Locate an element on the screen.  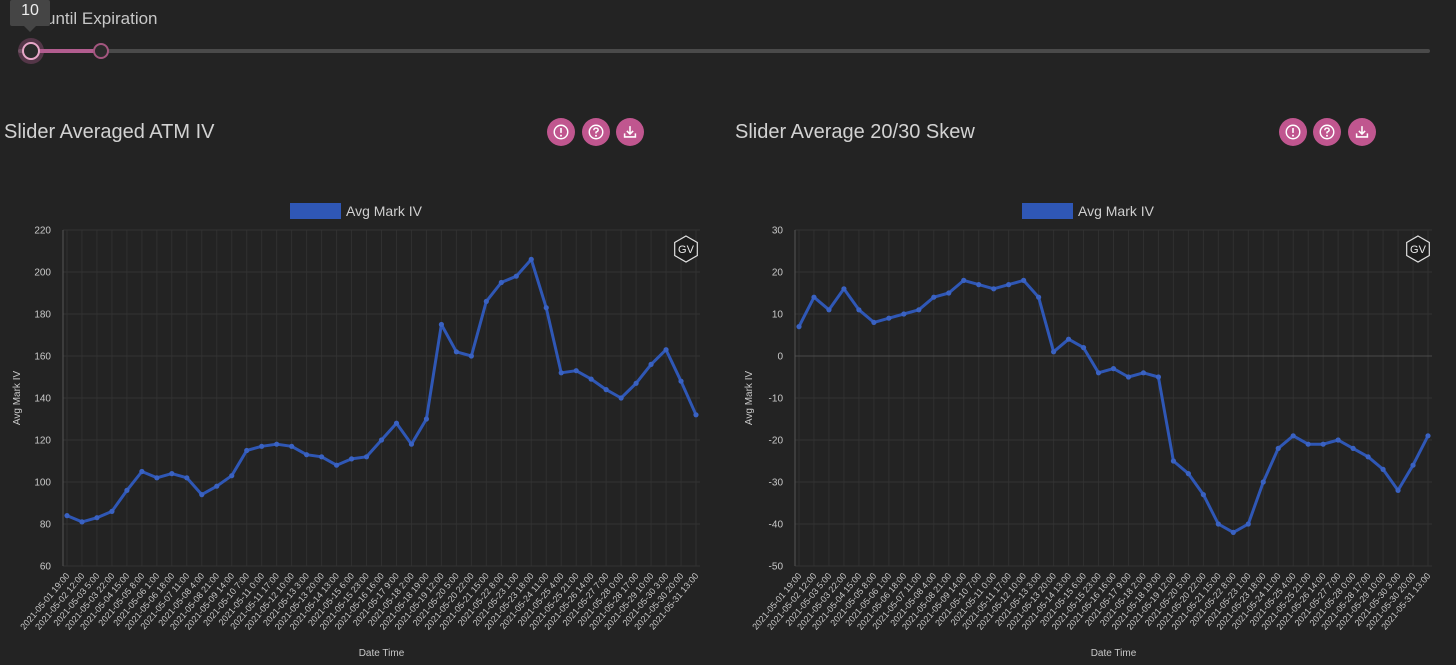
y-tick-label: 80 is located at coordinates (46, 525).